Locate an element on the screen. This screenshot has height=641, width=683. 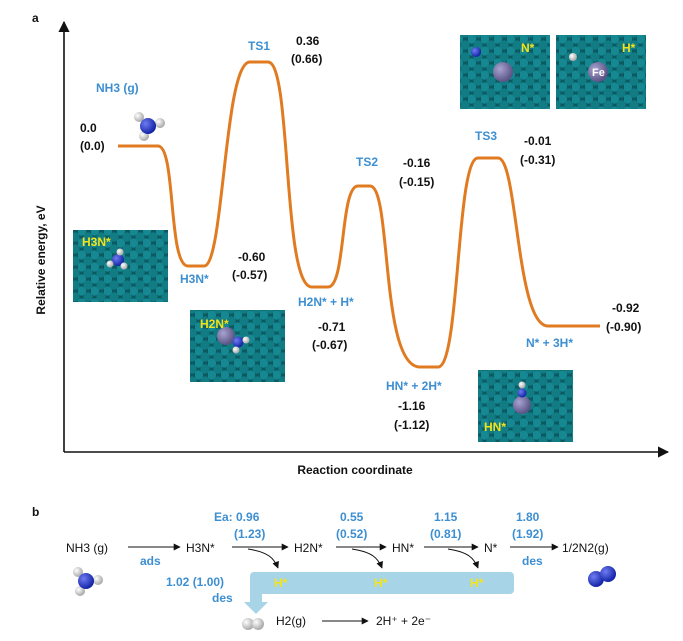
species-n2: 1/2N2(g) is located at coordinates (585, 548).